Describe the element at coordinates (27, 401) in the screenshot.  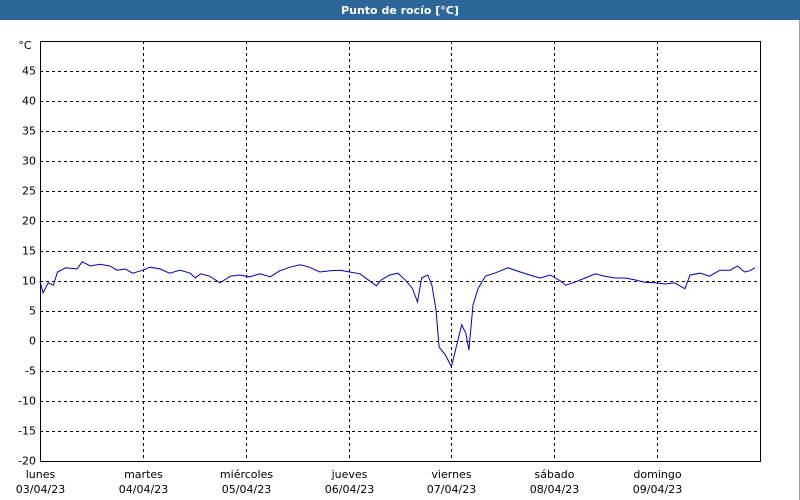
I see `y-tick-label: -10` at that location.